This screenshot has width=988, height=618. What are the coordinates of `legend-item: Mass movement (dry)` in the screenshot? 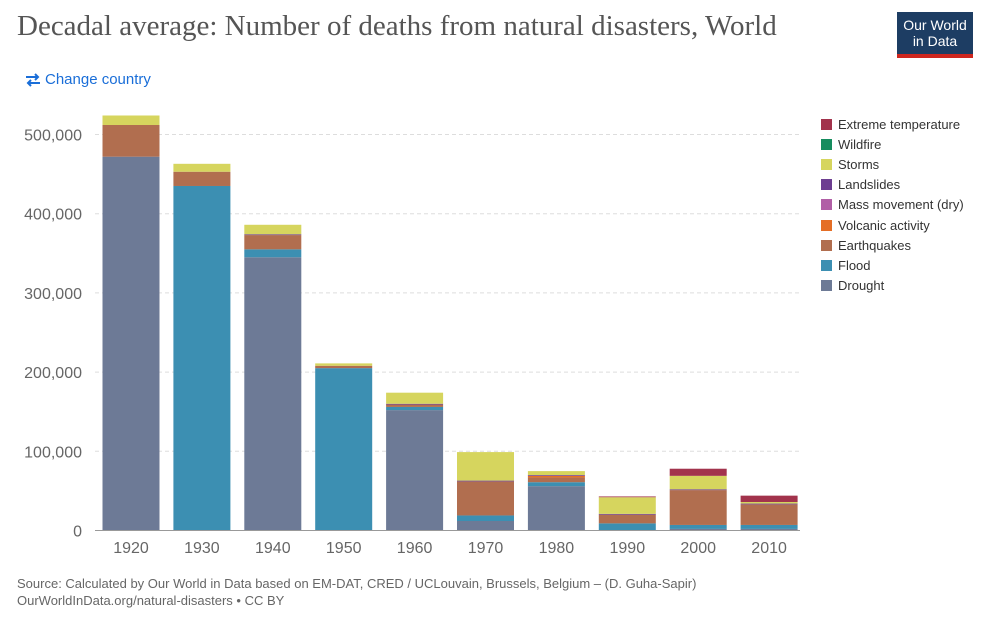 It's located at (892, 205).